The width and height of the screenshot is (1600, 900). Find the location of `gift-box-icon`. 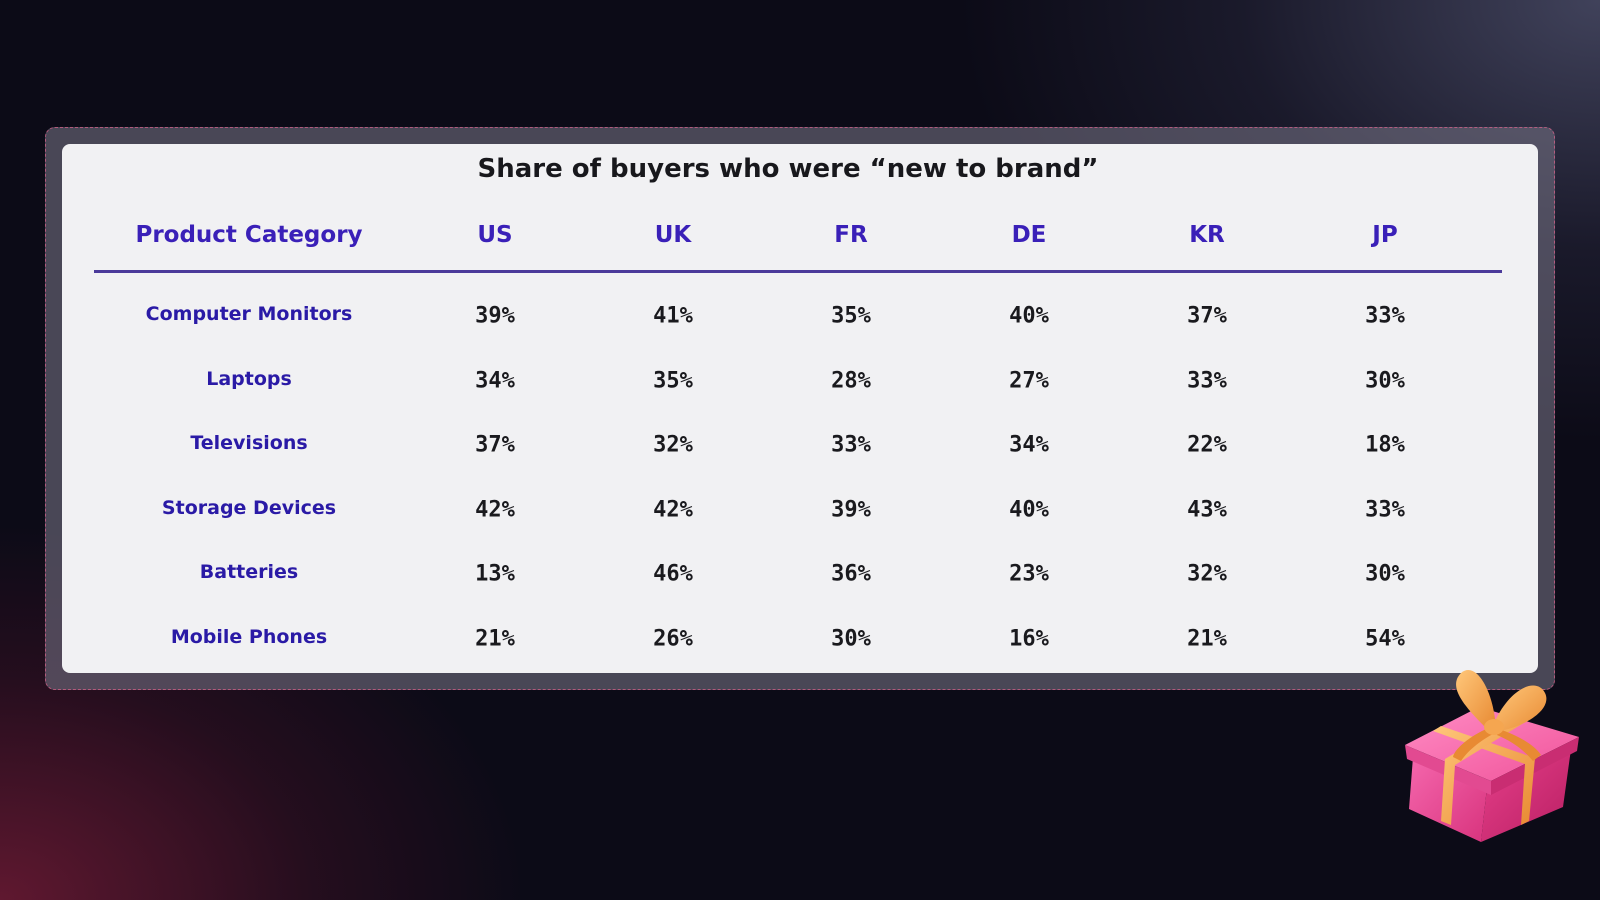

gift-box-icon is located at coordinates (1492, 756).